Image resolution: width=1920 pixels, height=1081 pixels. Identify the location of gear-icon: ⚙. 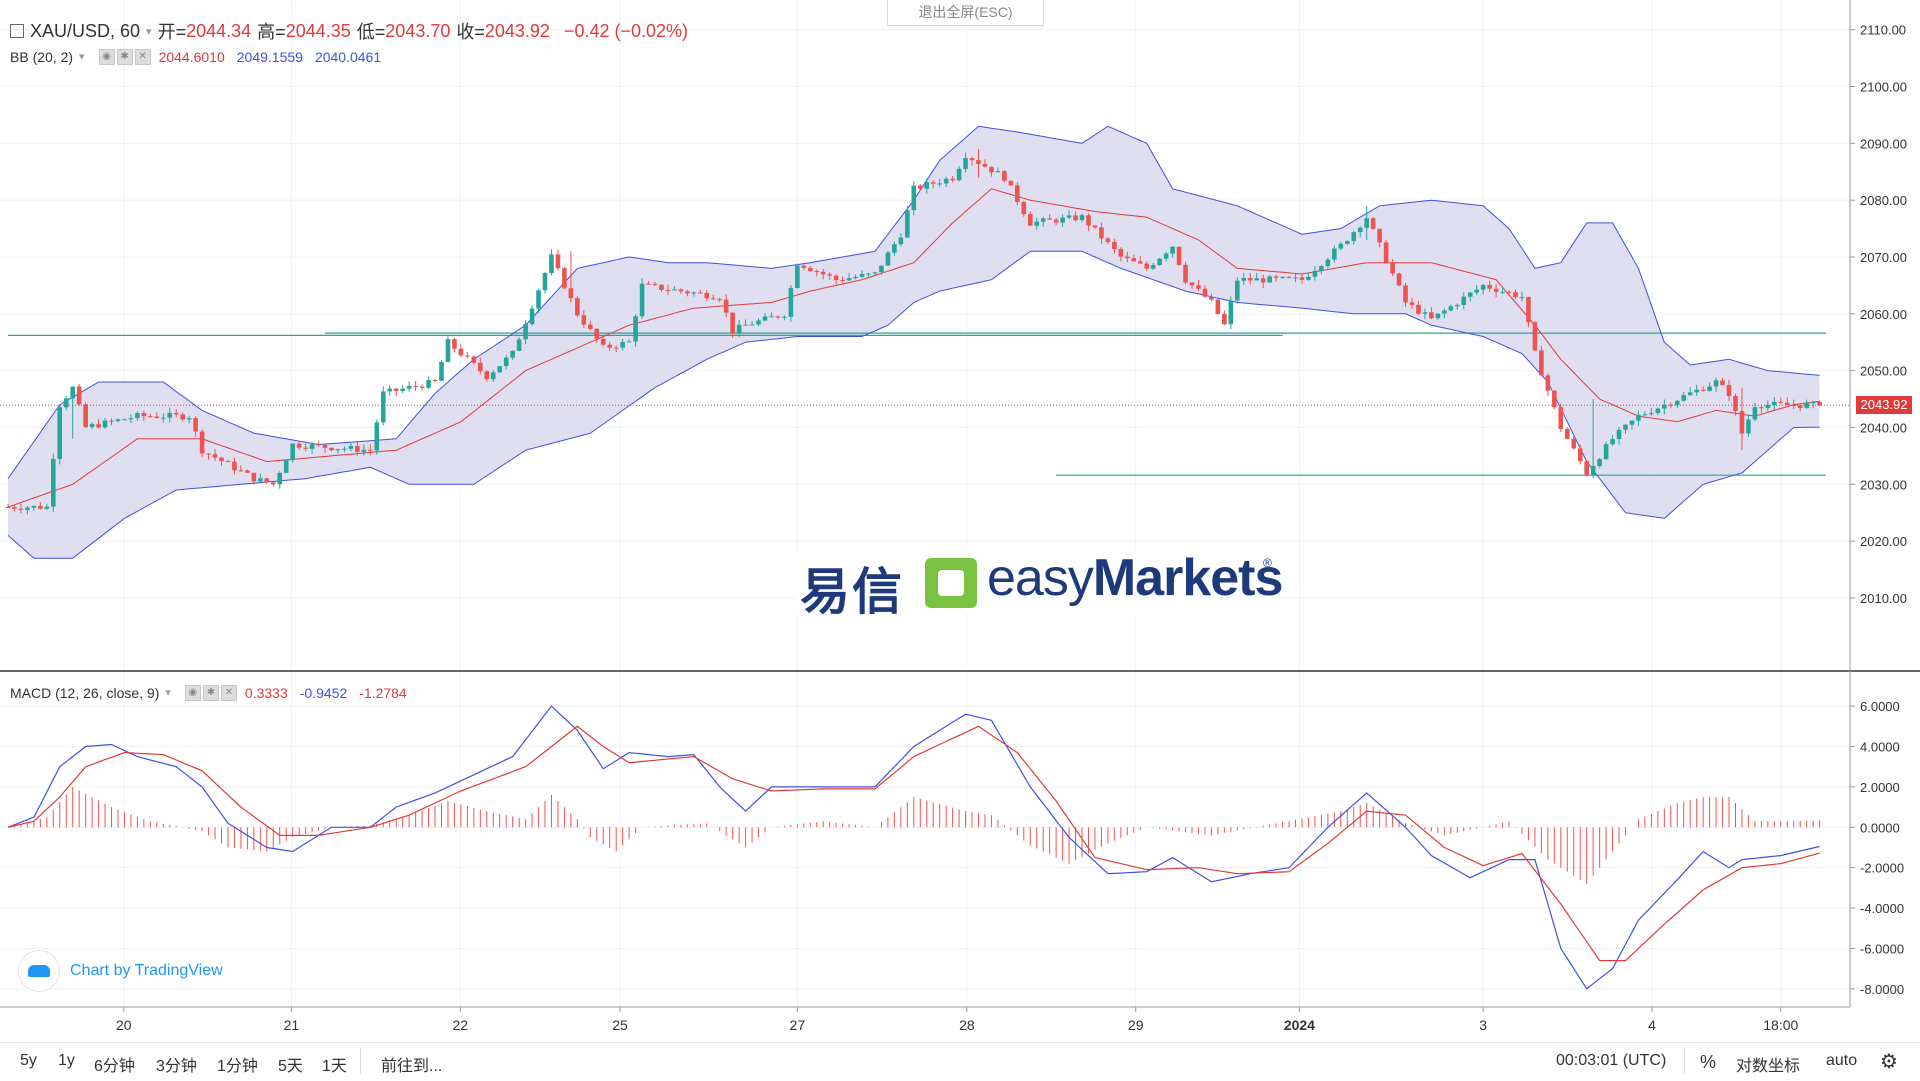
(1889, 1062).